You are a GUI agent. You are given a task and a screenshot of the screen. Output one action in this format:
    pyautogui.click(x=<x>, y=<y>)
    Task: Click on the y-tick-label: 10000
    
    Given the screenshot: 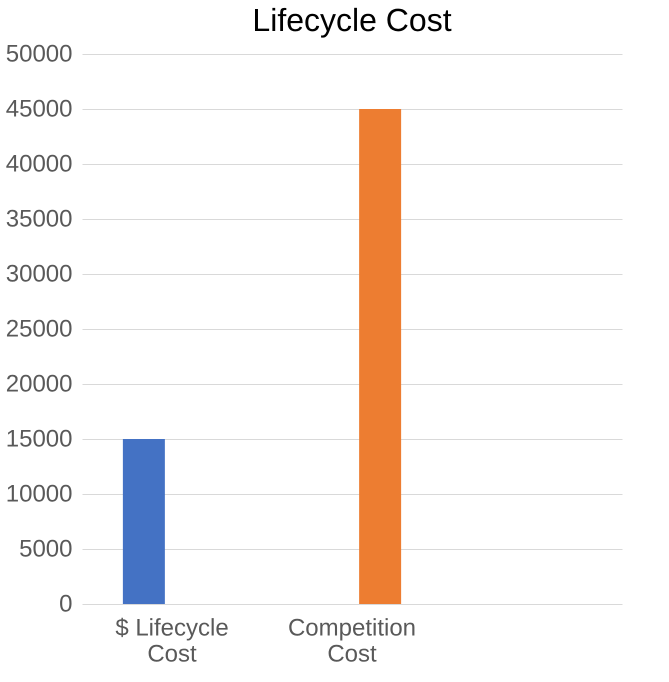 What is the action you would take?
    pyautogui.click(x=39, y=494)
    